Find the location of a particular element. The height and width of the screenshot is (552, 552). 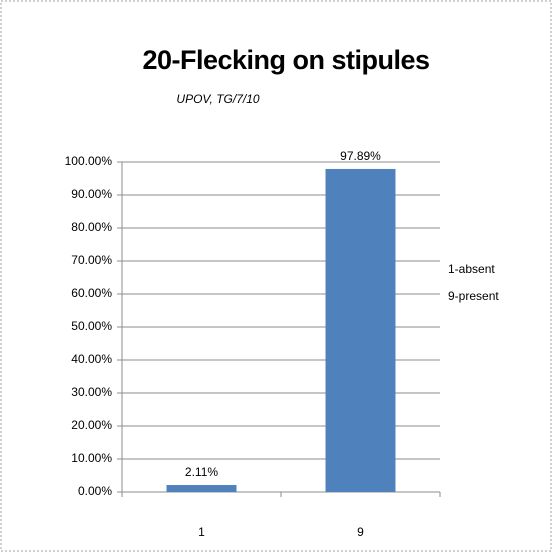

y-tick-label: 100.00% is located at coordinates (89, 161).